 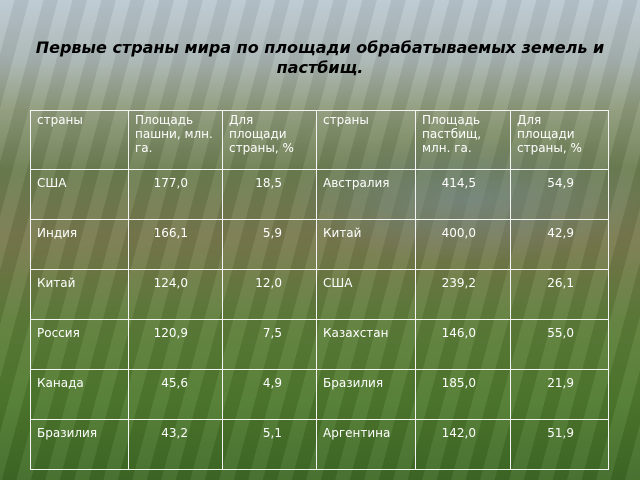 What do you see at coordinates (366, 344) in the screenshot?
I see `country-cell: Казахстан` at bounding box center [366, 344].